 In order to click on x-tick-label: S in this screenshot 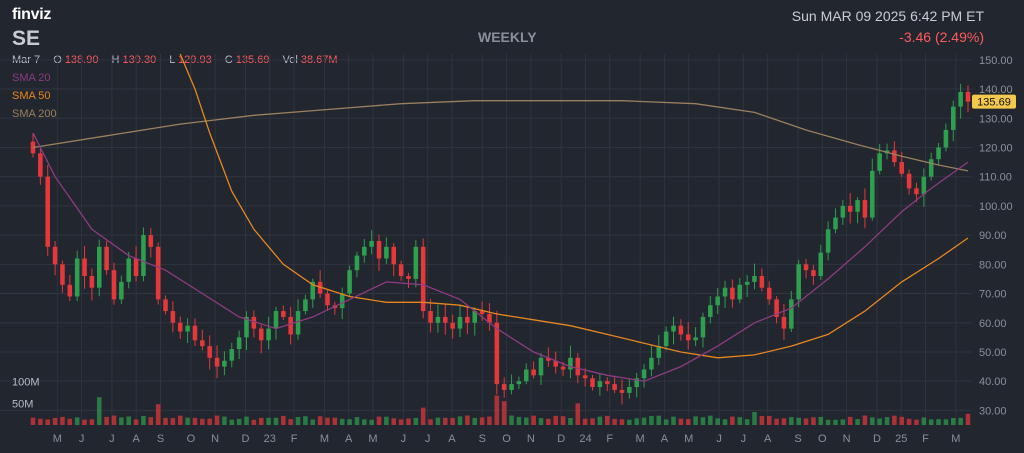, I will do `click(160, 439)`.